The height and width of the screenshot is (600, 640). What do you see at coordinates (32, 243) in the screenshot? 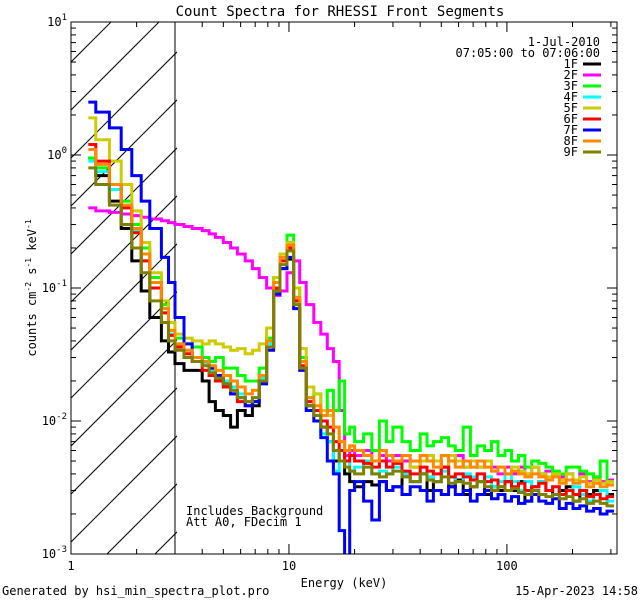
I see `y-axis-label-end: keV` at bounding box center [32, 243].